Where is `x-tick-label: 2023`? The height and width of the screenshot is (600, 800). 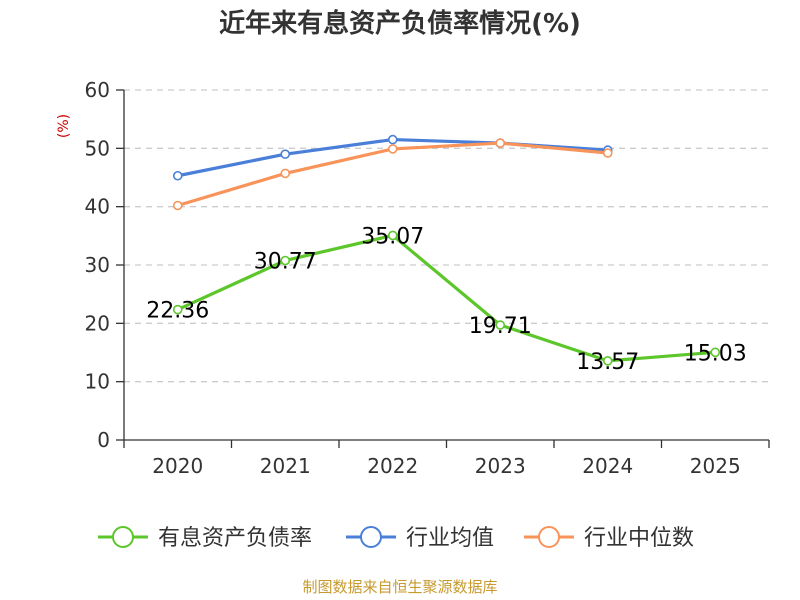 x-tick-label: 2023 is located at coordinates (500, 466).